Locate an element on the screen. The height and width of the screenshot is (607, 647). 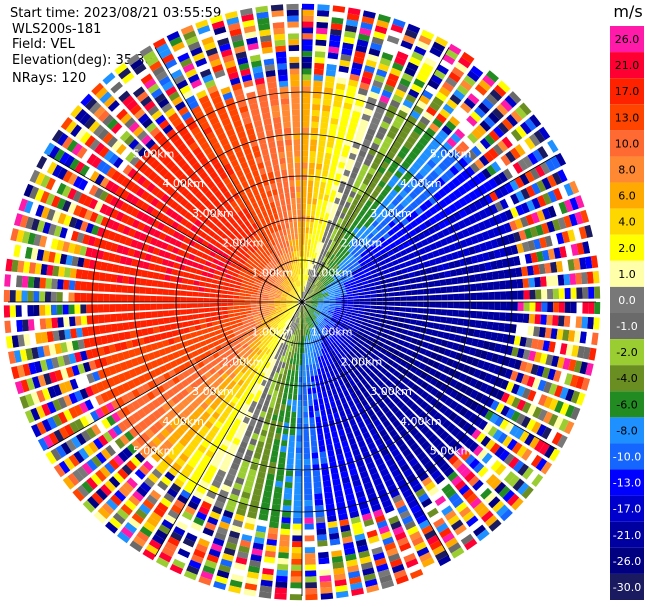
colorbar-tick-label: 10.0 is located at coordinates (627, 143).